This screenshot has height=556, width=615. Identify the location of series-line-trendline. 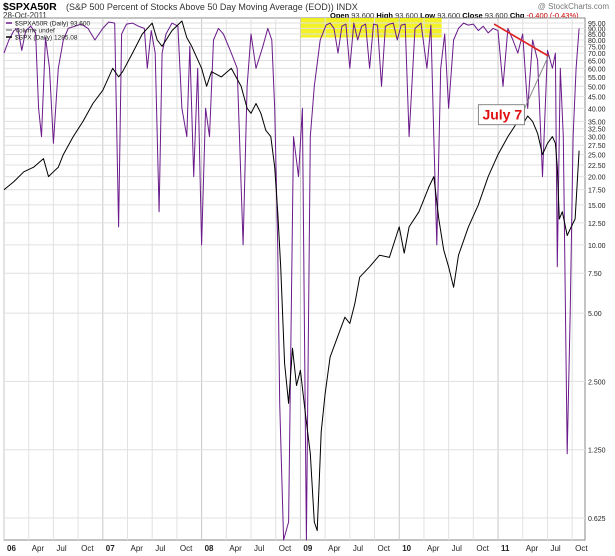
(521, 40).